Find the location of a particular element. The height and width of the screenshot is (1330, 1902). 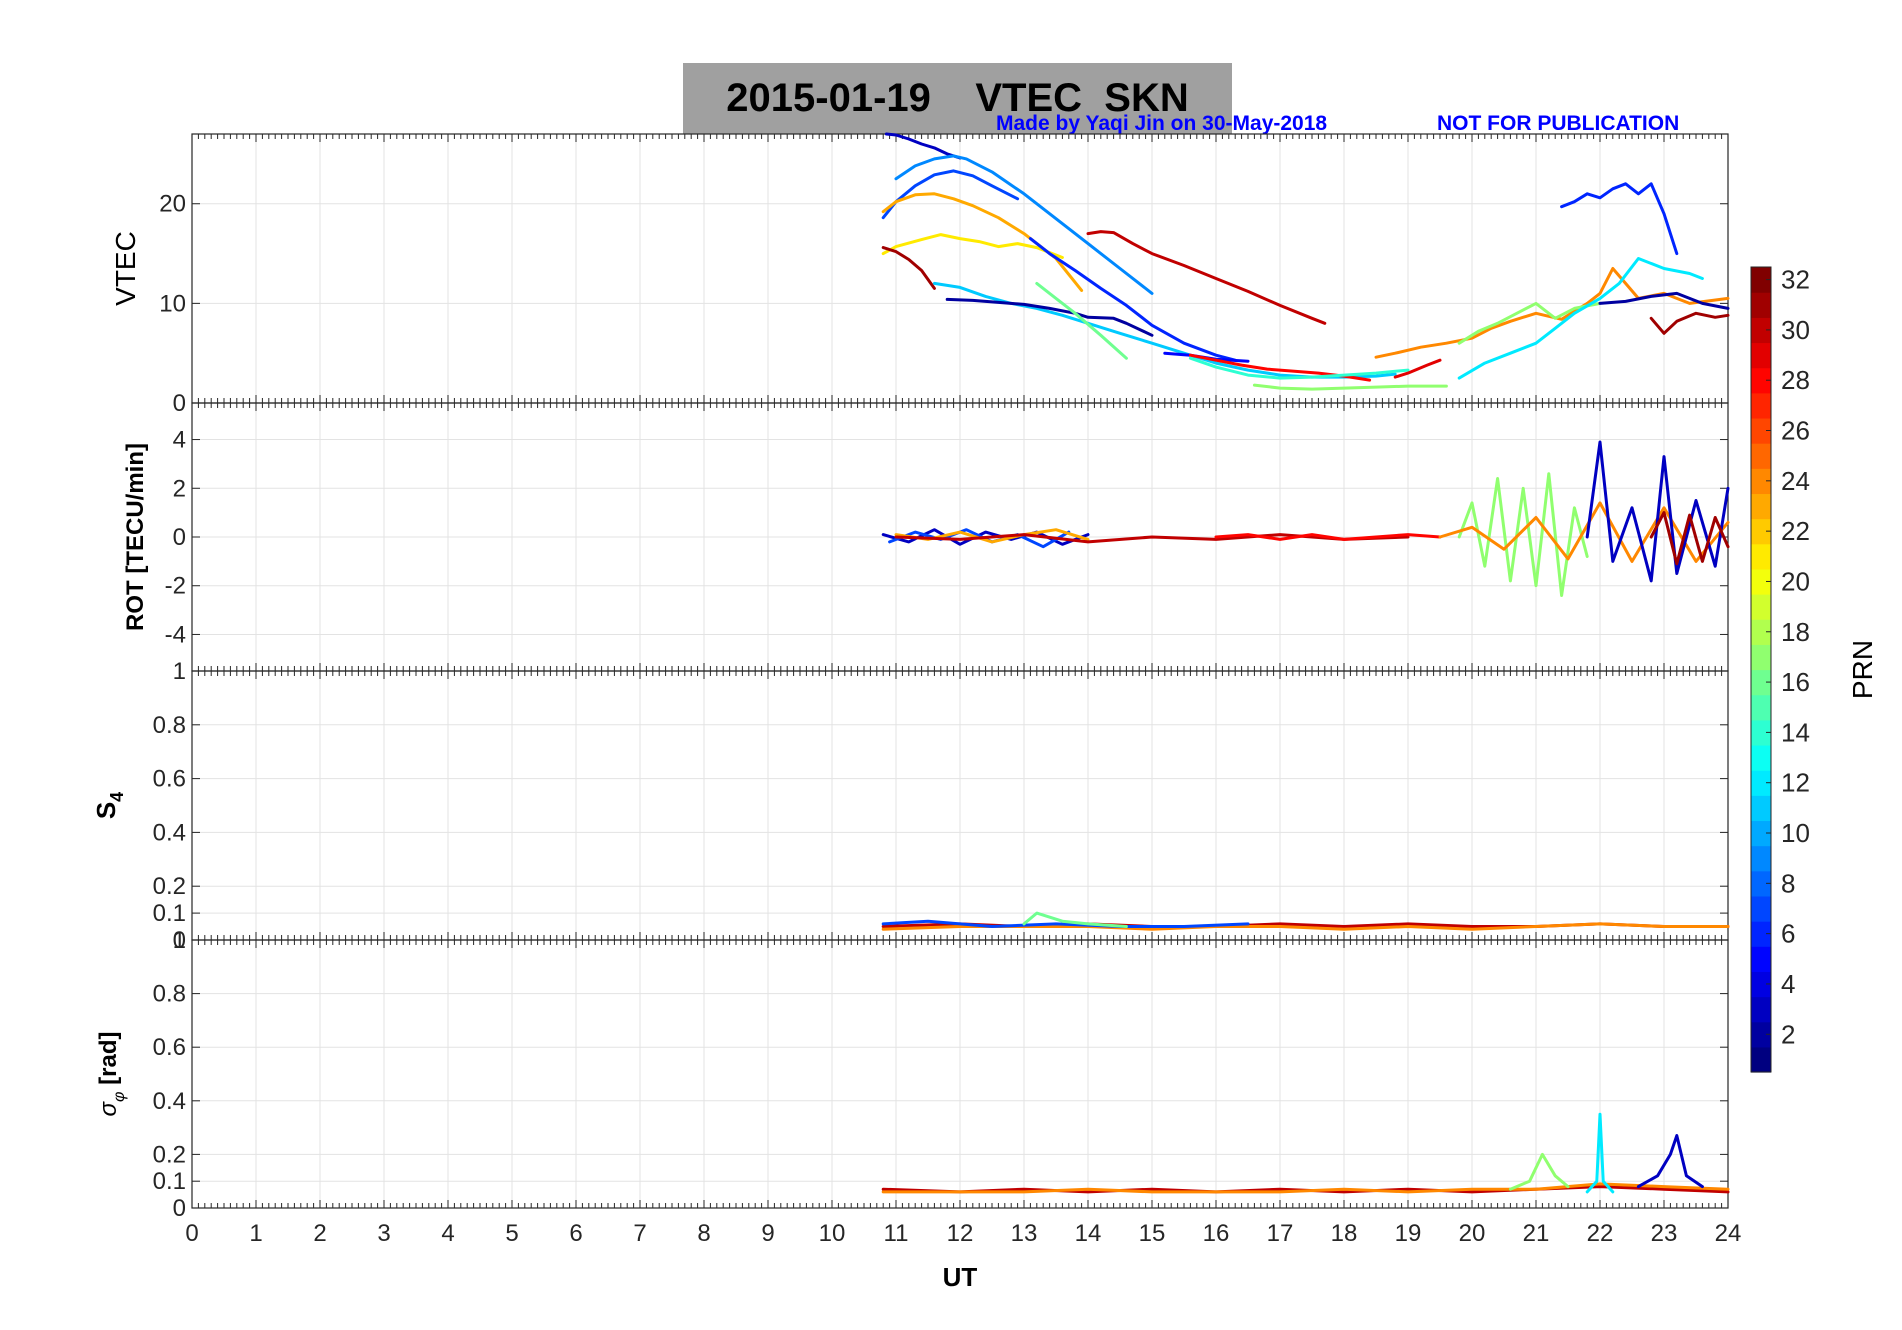

rot-ylabel: ROT [TECU/min] is located at coordinates (135, 537).